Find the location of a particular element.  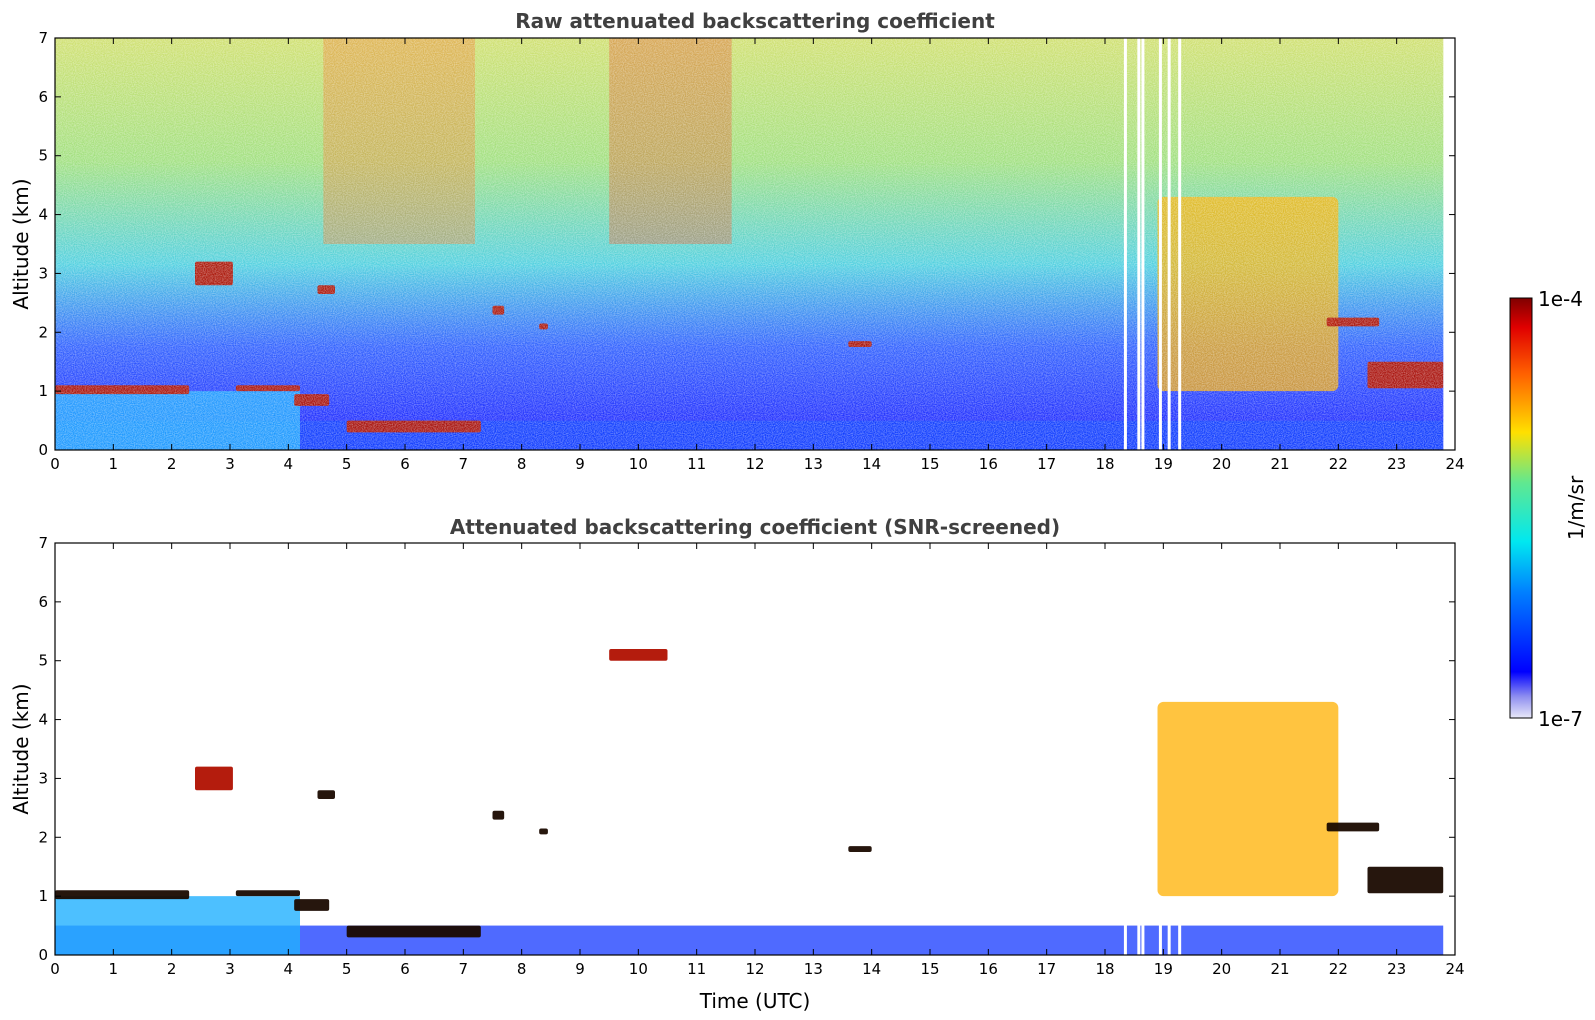

colorbar-units-label: 1/m/sr is located at coordinates (1576, 507).